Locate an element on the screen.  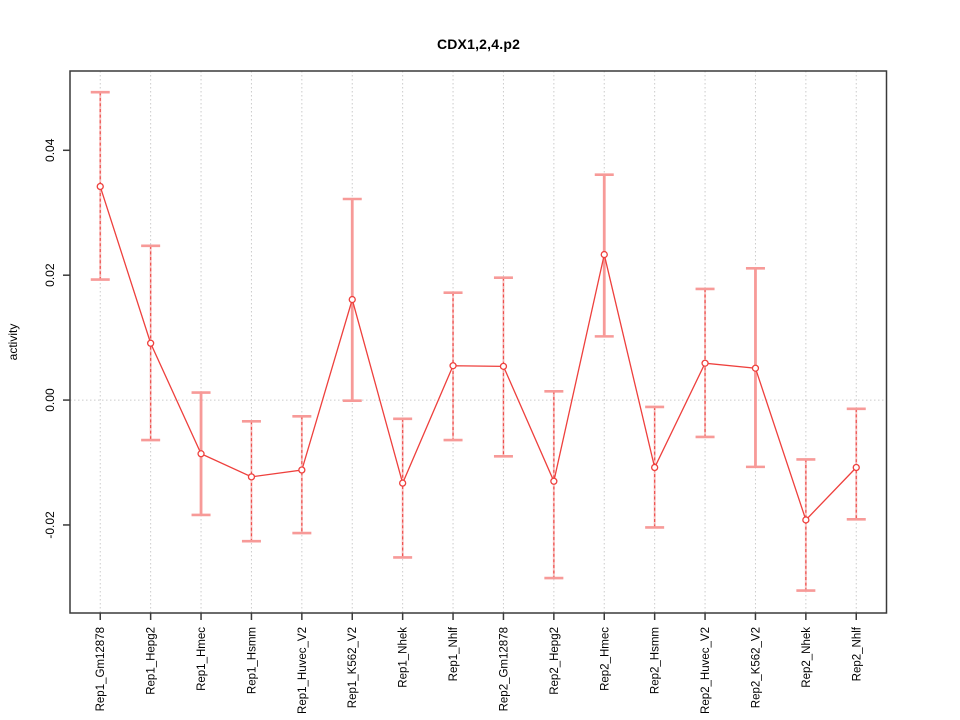
chart-title: CDX1,2,4.p2 is located at coordinates (478, 44).